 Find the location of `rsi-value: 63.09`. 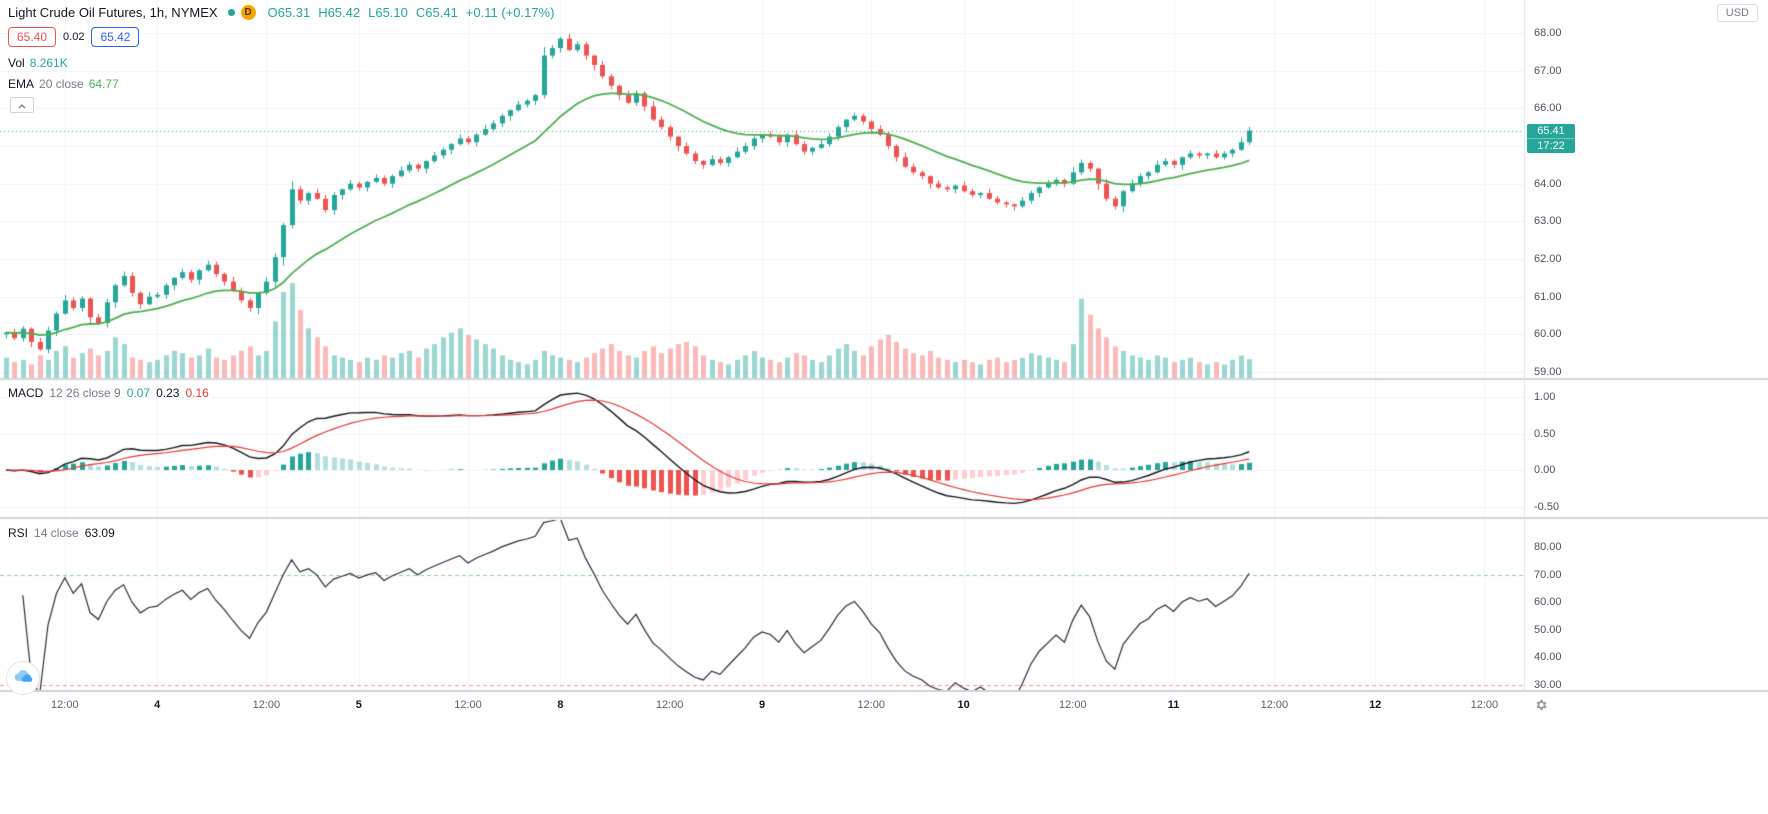

rsi-value: 63.09 is located at coordinates (99, 533).